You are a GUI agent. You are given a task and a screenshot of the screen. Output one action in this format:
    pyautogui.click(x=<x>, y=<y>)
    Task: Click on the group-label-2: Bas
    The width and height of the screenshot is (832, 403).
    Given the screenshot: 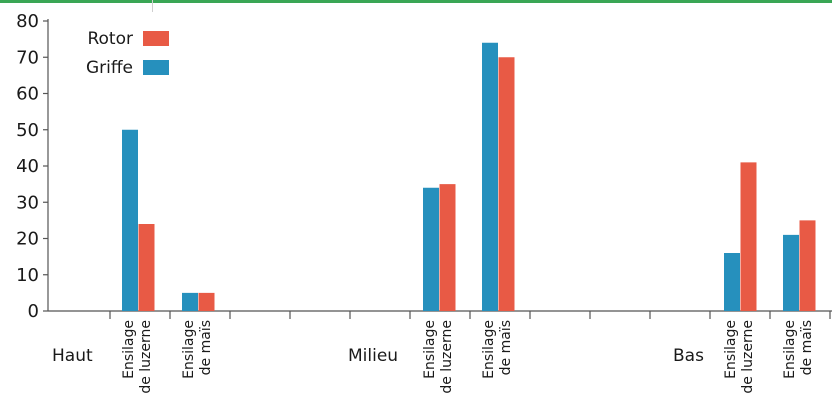 What is the action you would take?
    pyautogui.click(x=688, y=356)
    